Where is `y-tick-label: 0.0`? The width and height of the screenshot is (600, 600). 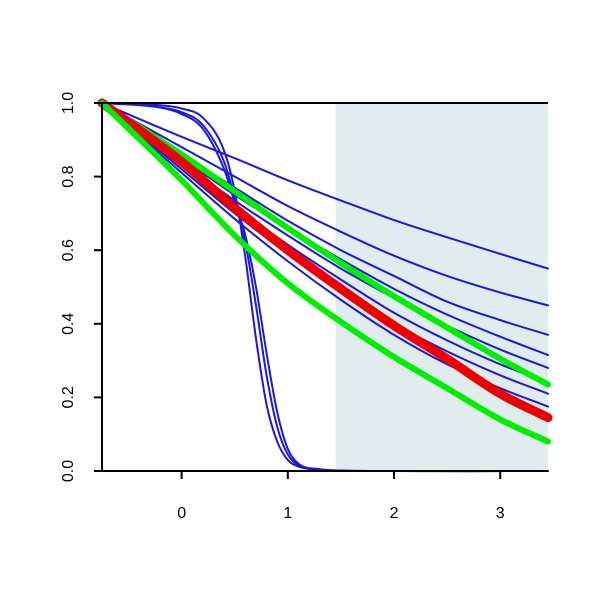
y-tick-label: 0.0 is located at coordinates (68, 471).